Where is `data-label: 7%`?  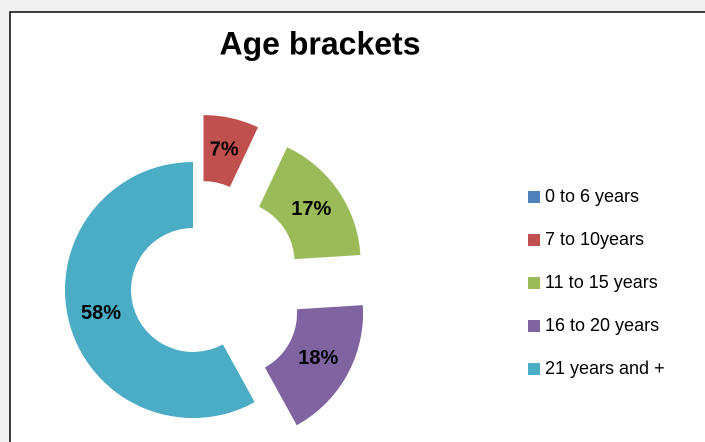 data-label: 7% is located at coordinates (224, 150).